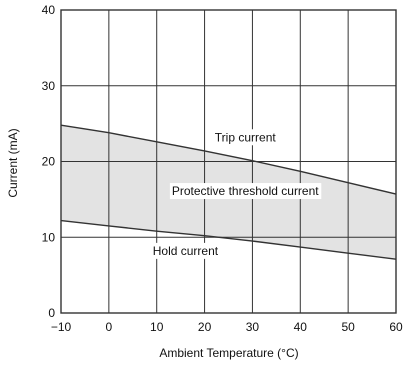 The height and width of the screenshot is (367, 403). Describe the element at coordinates (13, 162) in the screenshot. I see `y-axis-title: Current (mA)` at that location.